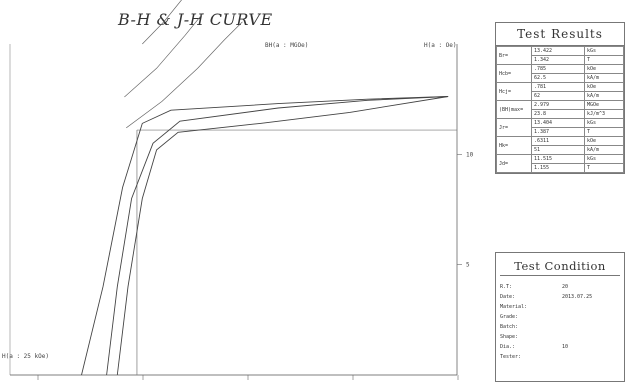 Image resolution: width=633 pixels, height=388 pixels. Describe the element at coordinates (558, 51) in the screenshot. I see `results-value: 13.422` at that location.